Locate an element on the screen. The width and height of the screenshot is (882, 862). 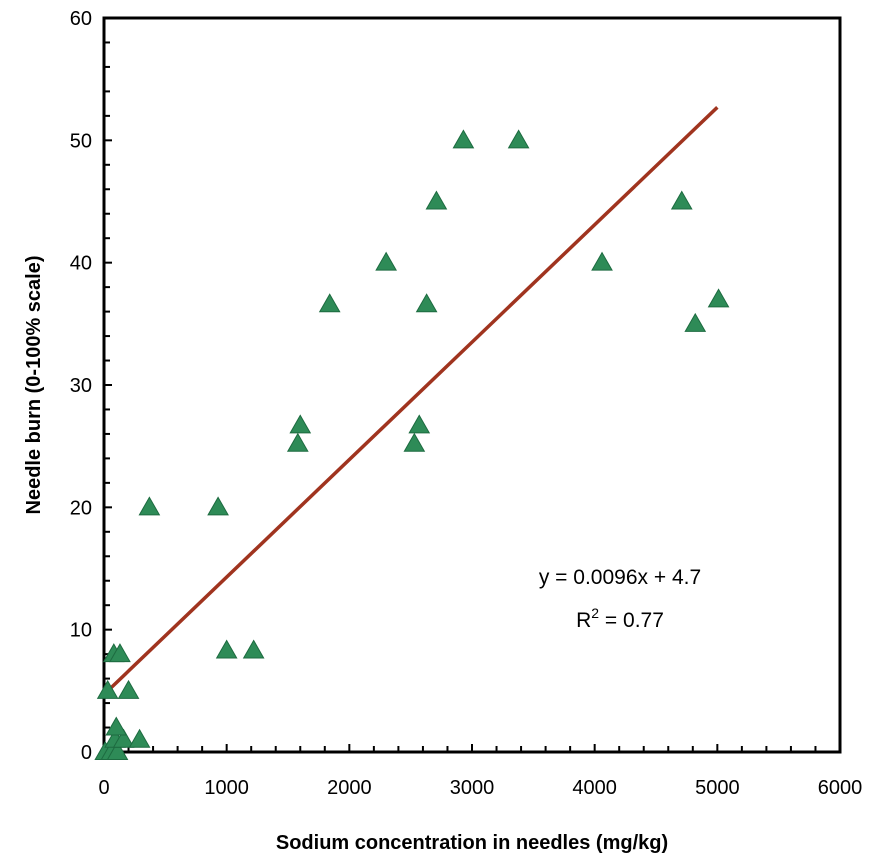
y-tick-label: 0 is located at coordinates (86, 753).